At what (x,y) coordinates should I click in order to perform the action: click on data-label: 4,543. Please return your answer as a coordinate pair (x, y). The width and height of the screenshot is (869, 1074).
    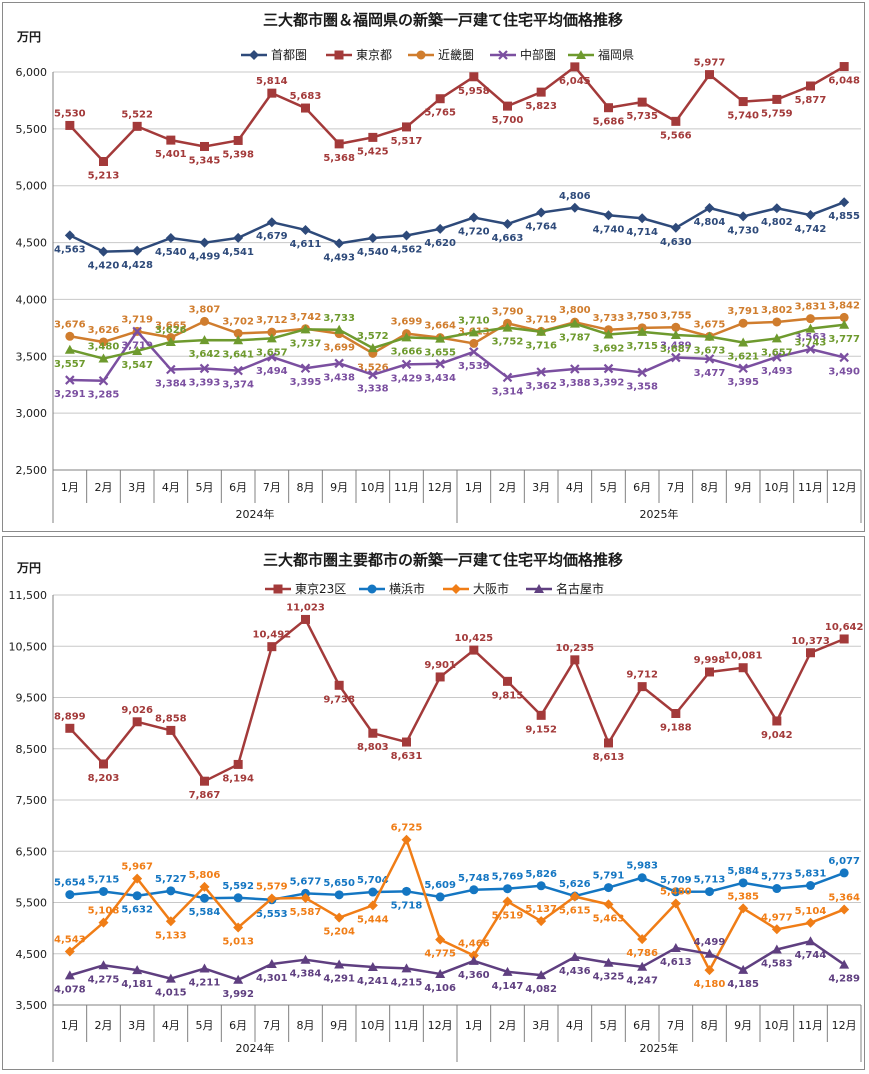
    Looking at the image, I should click on (70, 940).